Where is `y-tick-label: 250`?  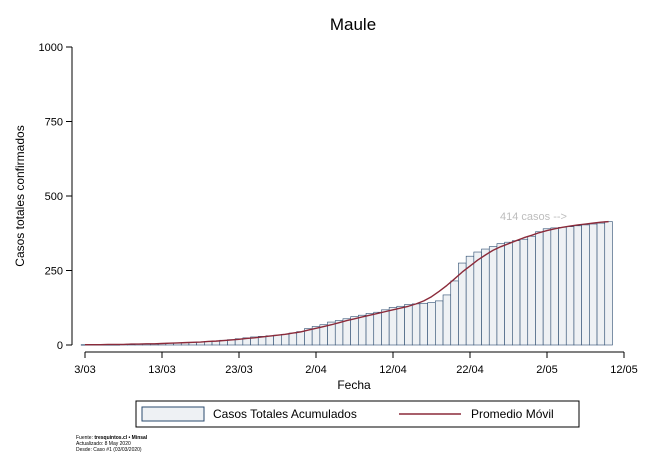 y-tick-label: 250 is located at coordinates (54, 272).